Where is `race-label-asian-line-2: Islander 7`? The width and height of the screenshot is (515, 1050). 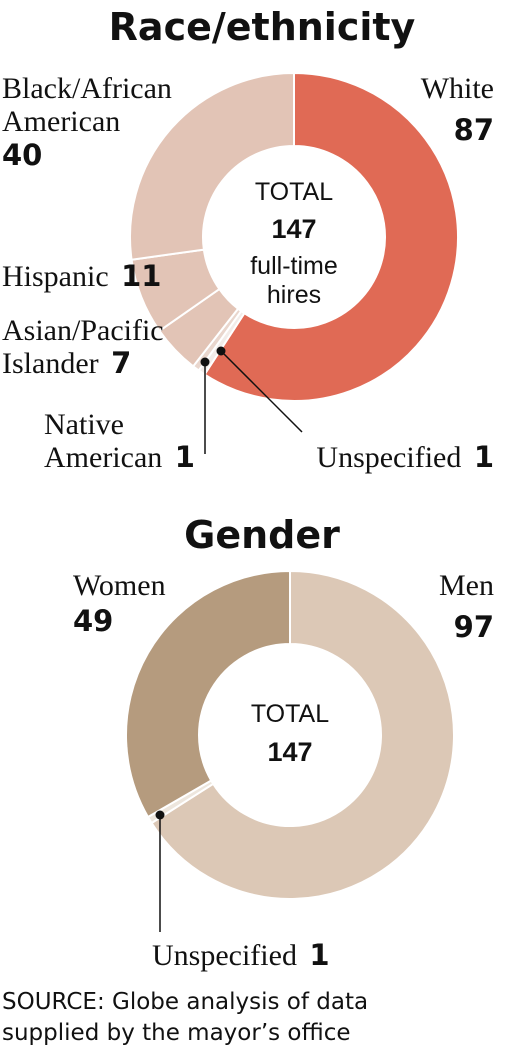
race-label-asian-line-2: Islander 7 is located at coordinates (66, 363).